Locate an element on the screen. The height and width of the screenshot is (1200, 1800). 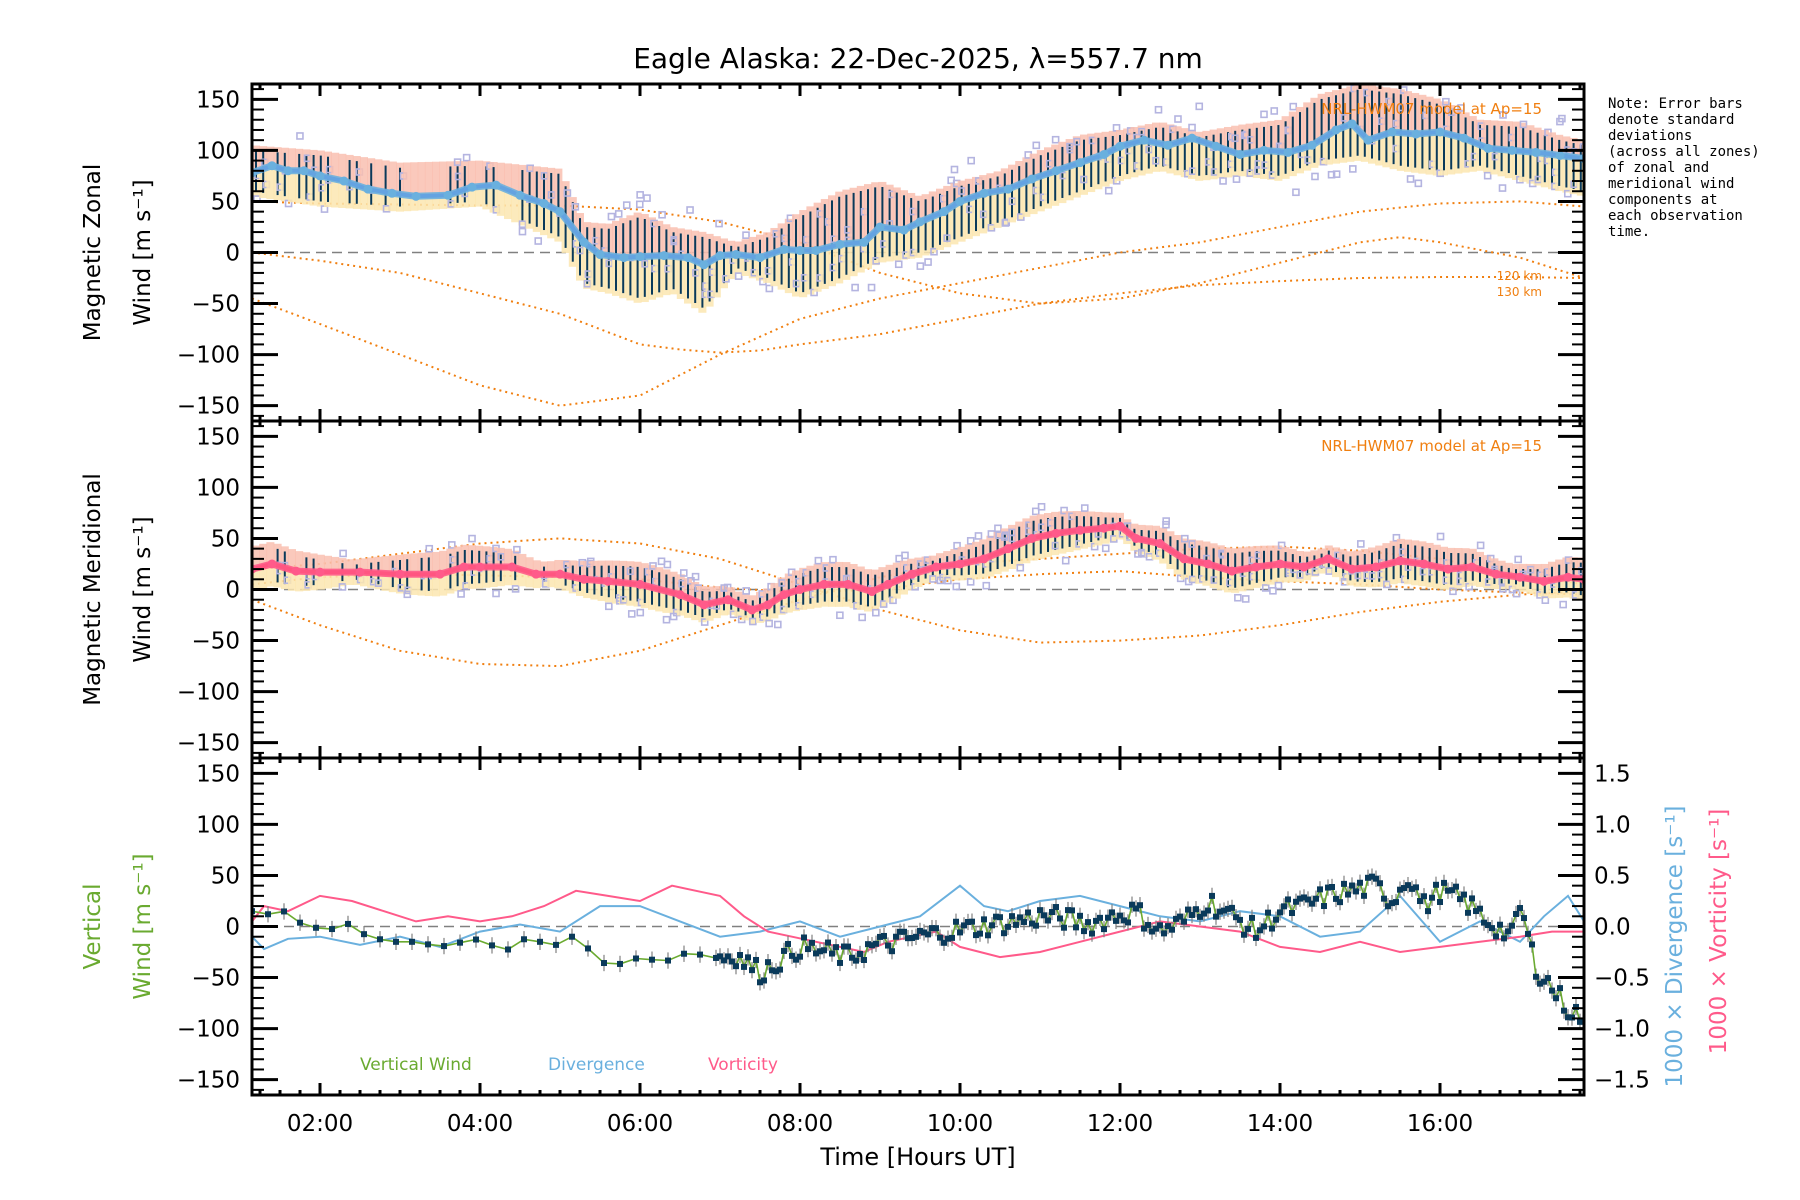
legend-item-vertical-wind: Vertical Wind is located at coordinates (416, 1065).